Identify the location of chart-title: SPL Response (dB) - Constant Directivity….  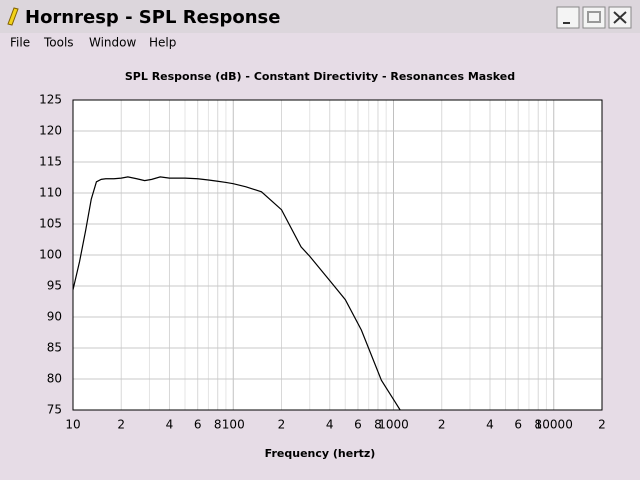
(320, 76).